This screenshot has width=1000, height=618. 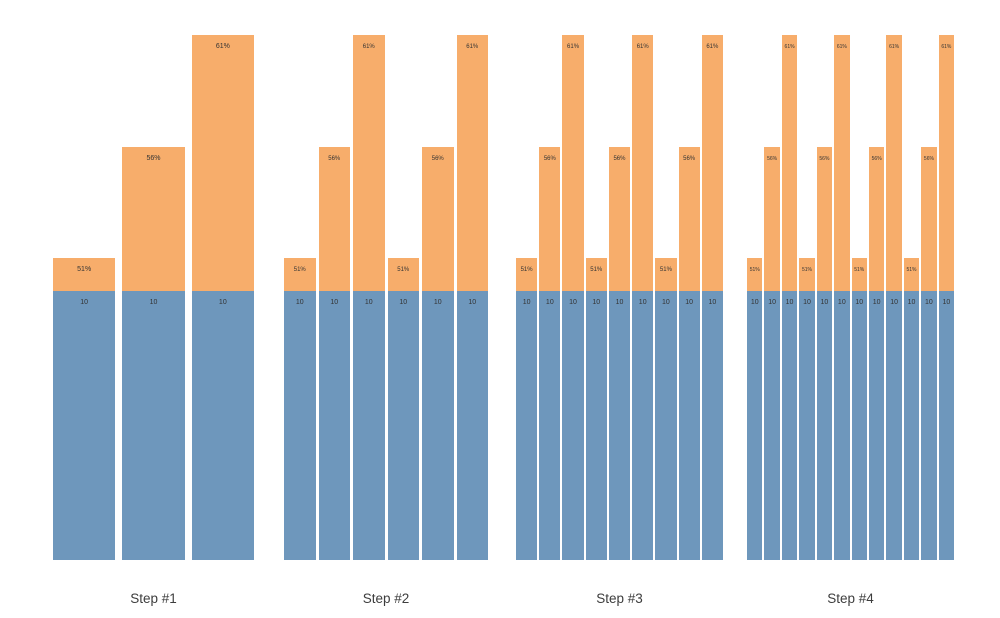 What do you see at coordinates (619, 598) in the screenshot?
I see `group-label: Step #3` at bounding box center [619, 598].